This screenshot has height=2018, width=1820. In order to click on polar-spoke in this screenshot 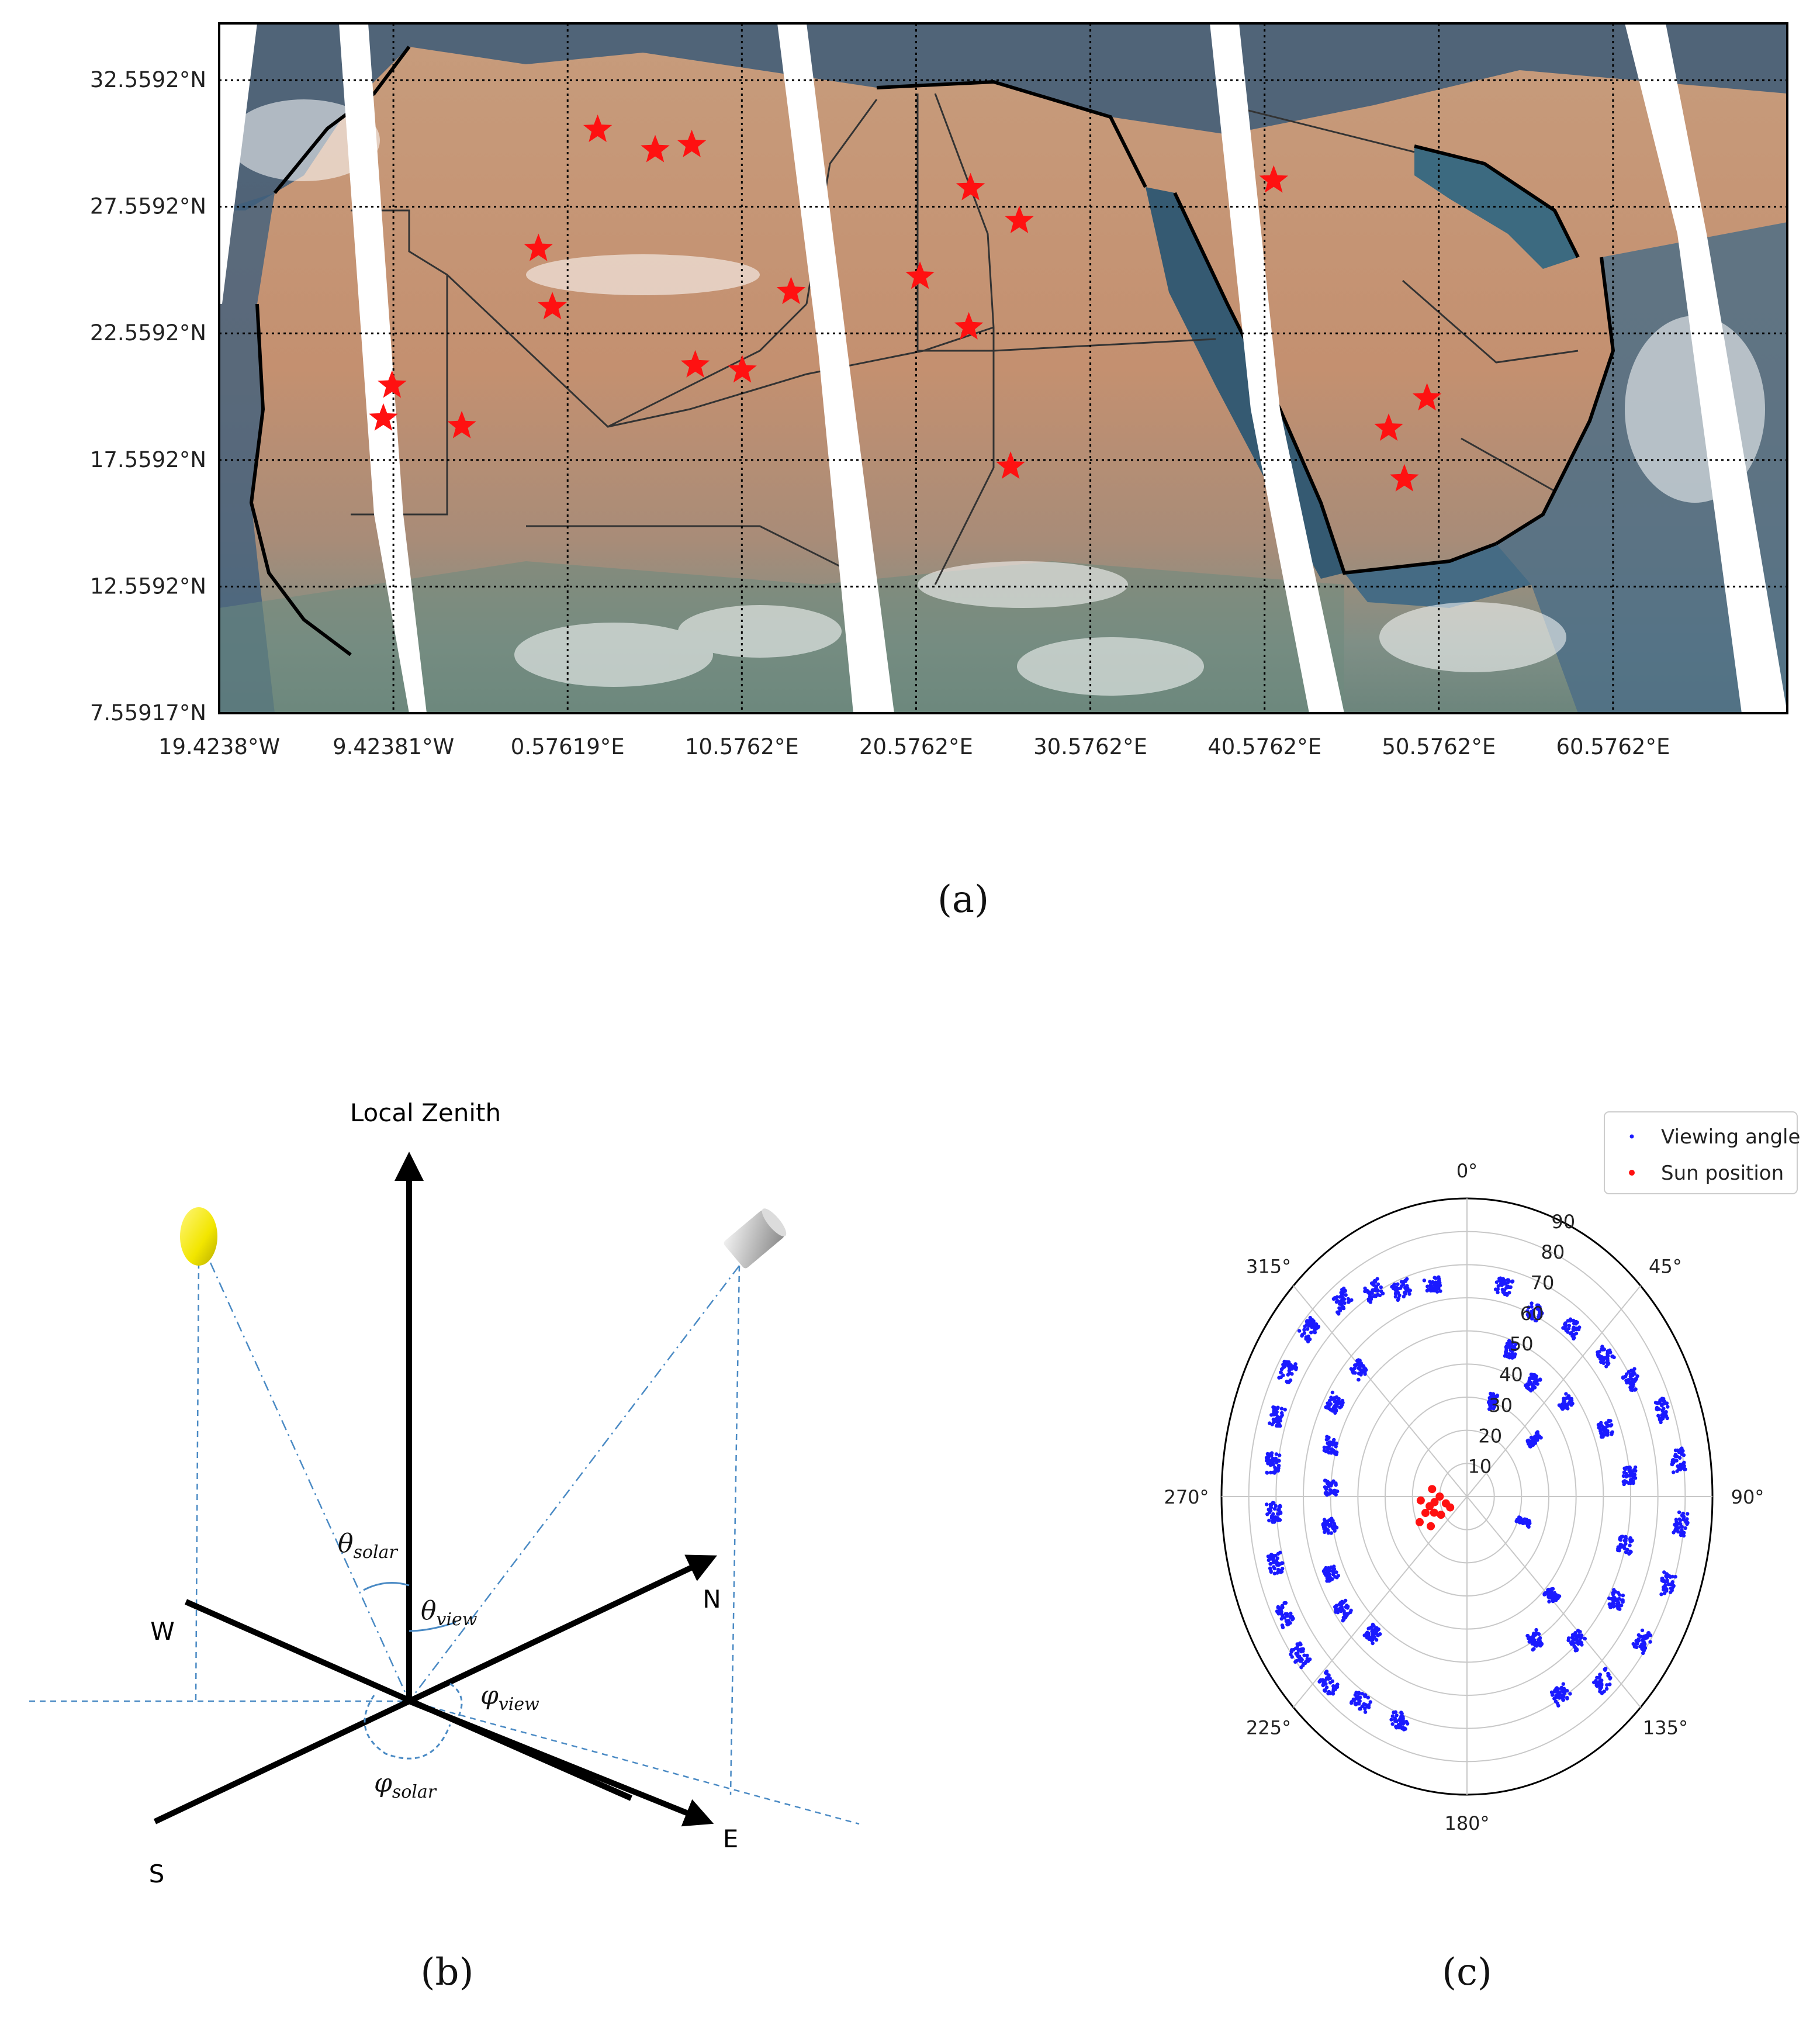, I will do `click(1553, 1391)`.